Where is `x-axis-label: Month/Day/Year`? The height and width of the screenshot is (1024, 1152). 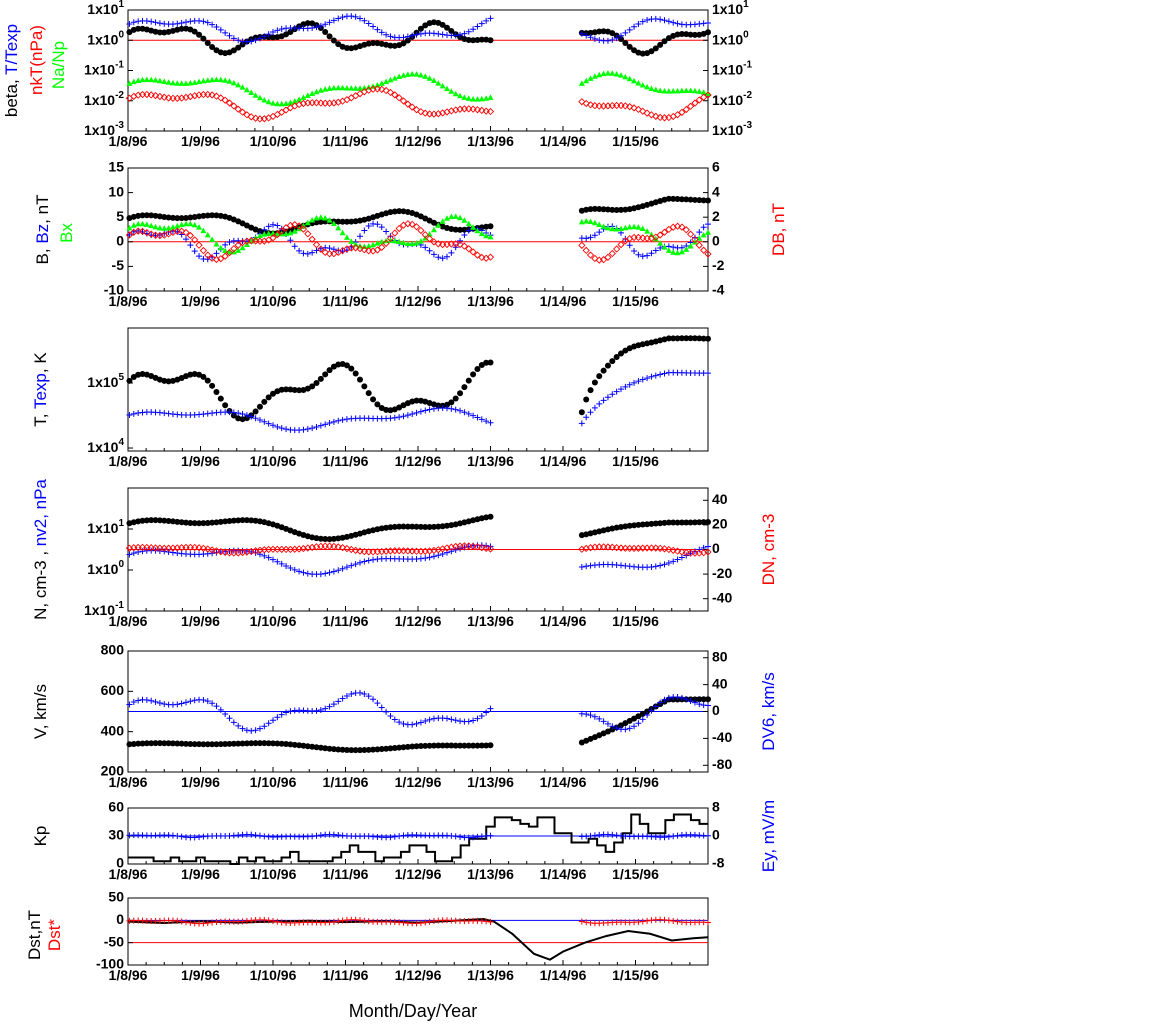 x-axis-label: Month/Day/Year is located at coordinates (413, 1011).